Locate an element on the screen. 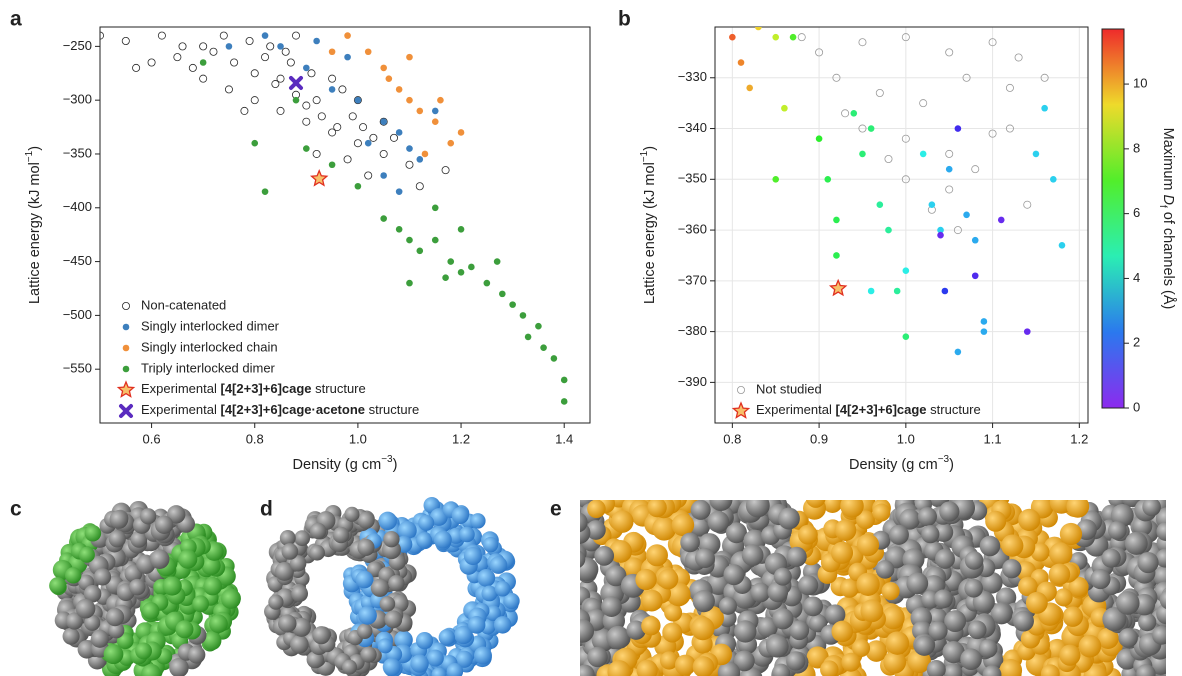 This screenshot has height=676, width=1182. legend-label: Singly interlocked dimer is located at coordinates (210, 325).